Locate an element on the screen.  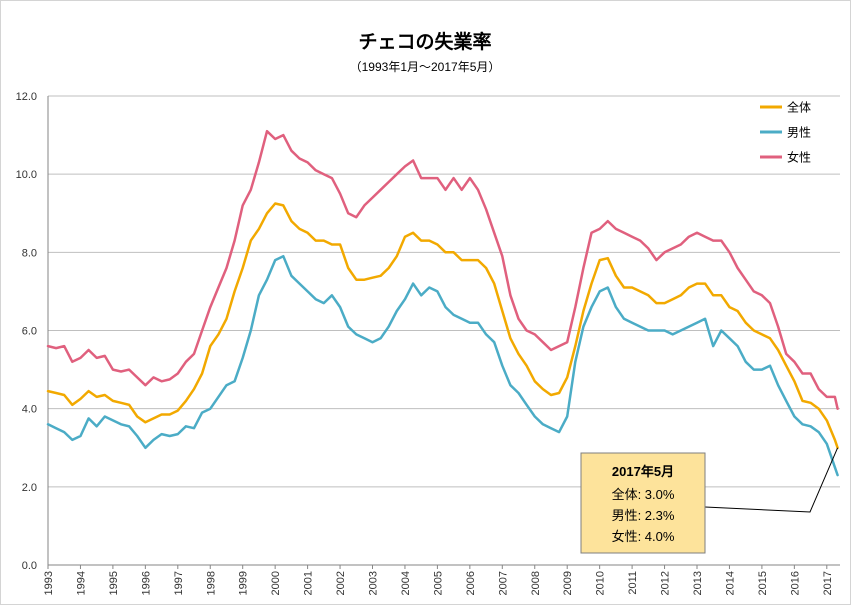
x-tick-label: 2017 is located at coordinates (828, 583).